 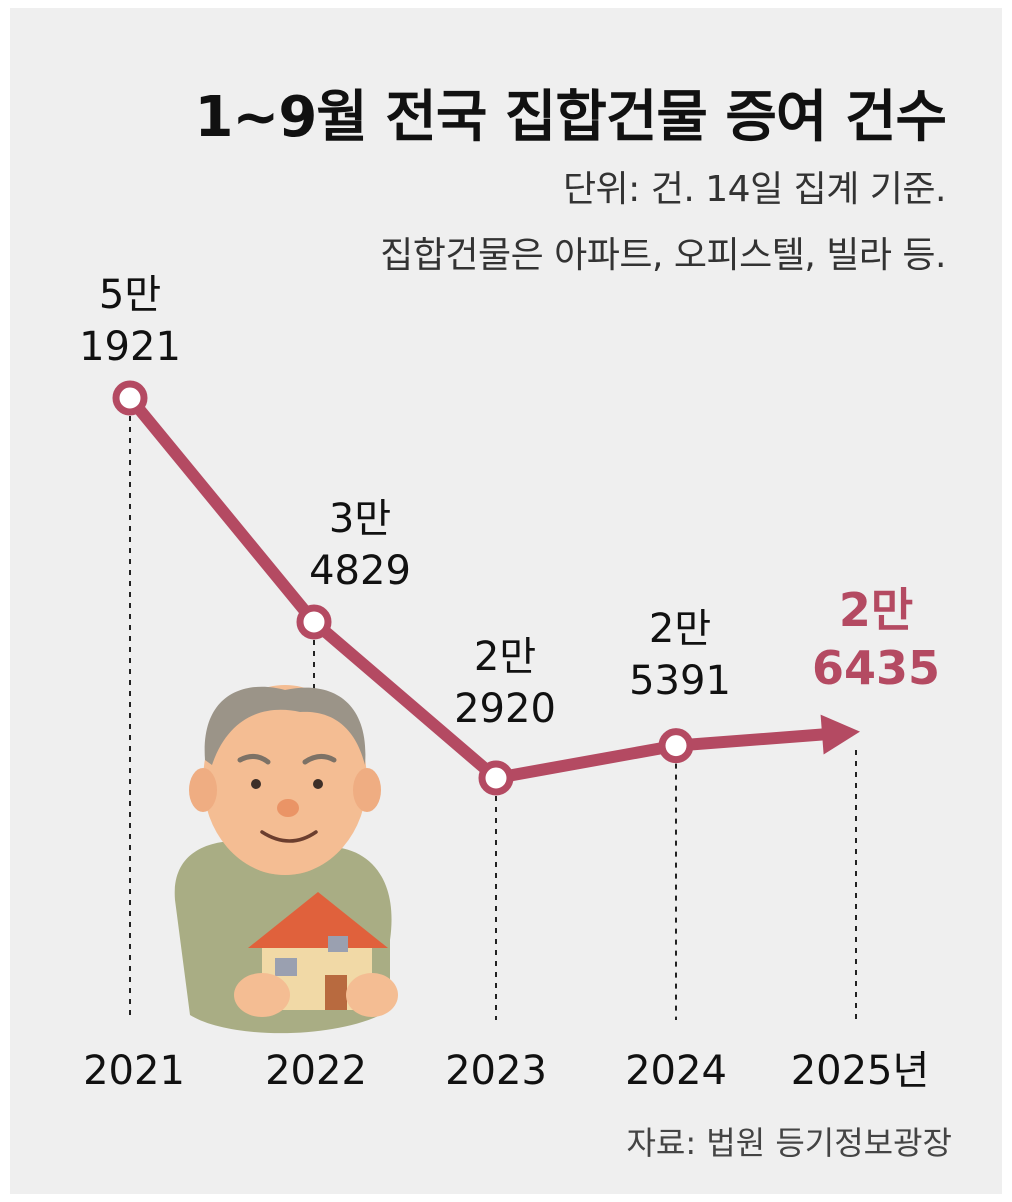 What do you see at coordinates (360, 519) in the screenshot?
I see `value-label-1-top: 3만` at bounding box center [360, 519].